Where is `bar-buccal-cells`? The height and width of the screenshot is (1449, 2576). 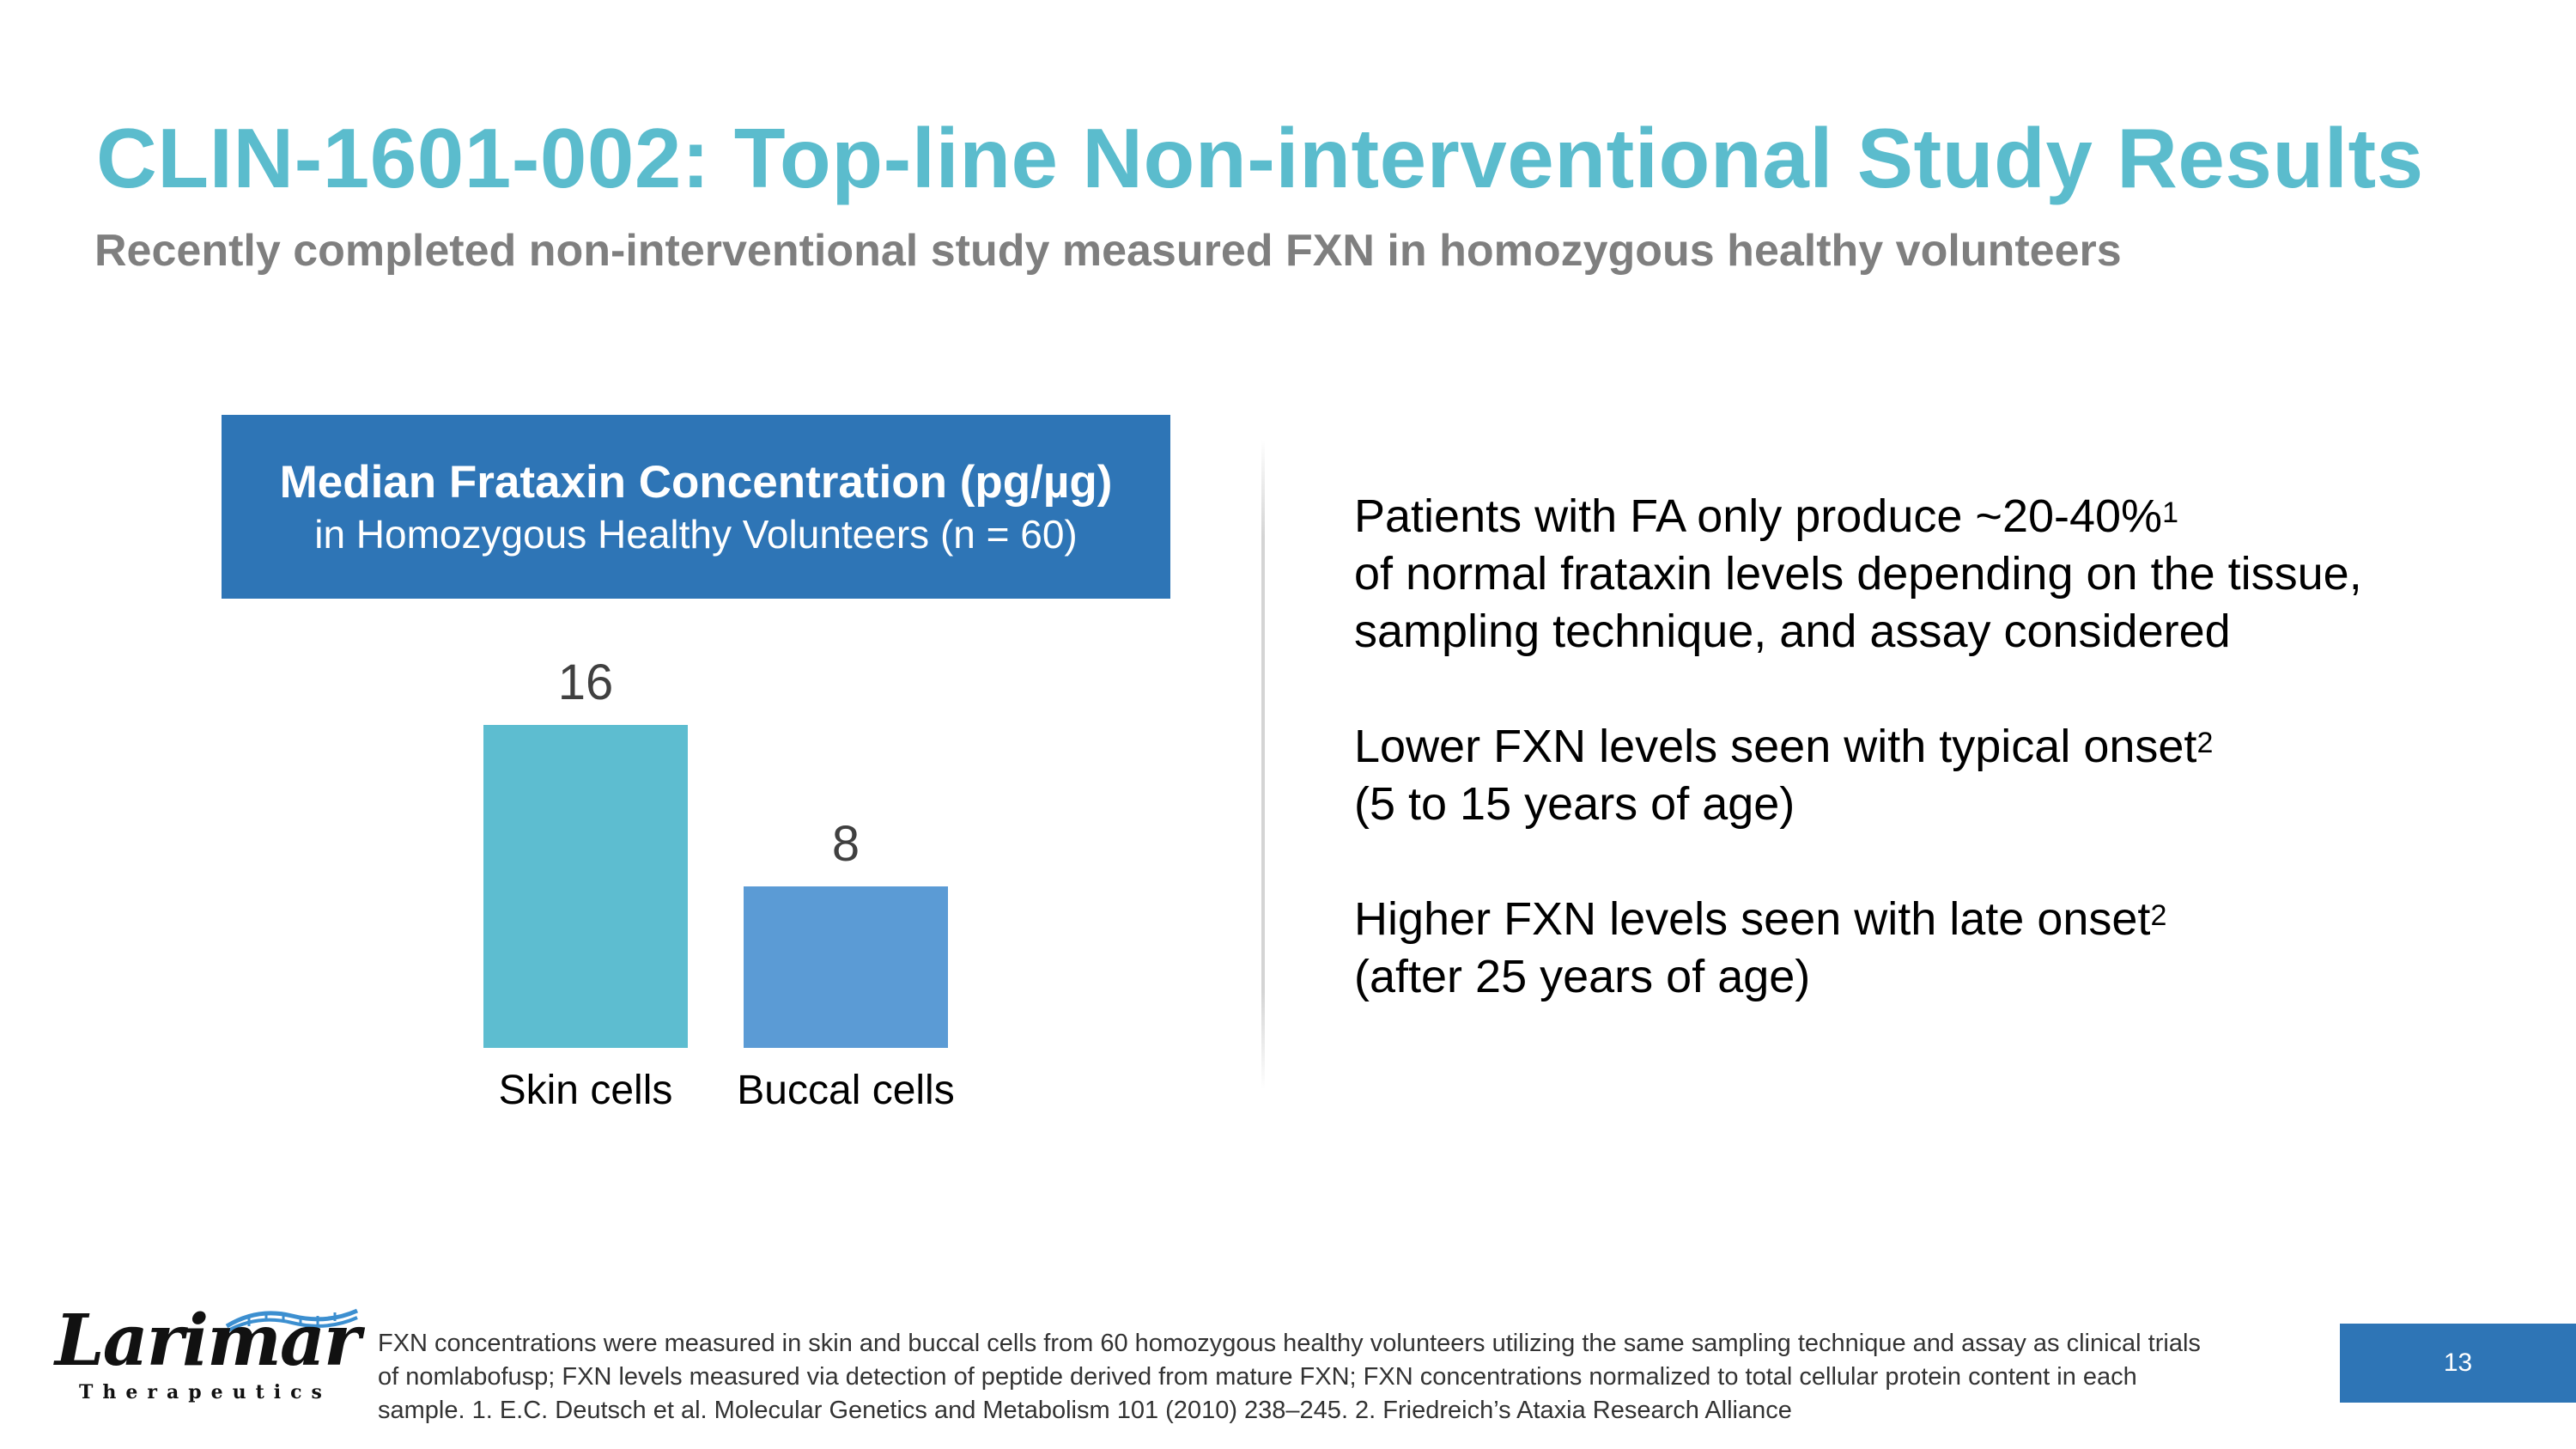
bar-buccal-cells is located at coordinates (846, 967).